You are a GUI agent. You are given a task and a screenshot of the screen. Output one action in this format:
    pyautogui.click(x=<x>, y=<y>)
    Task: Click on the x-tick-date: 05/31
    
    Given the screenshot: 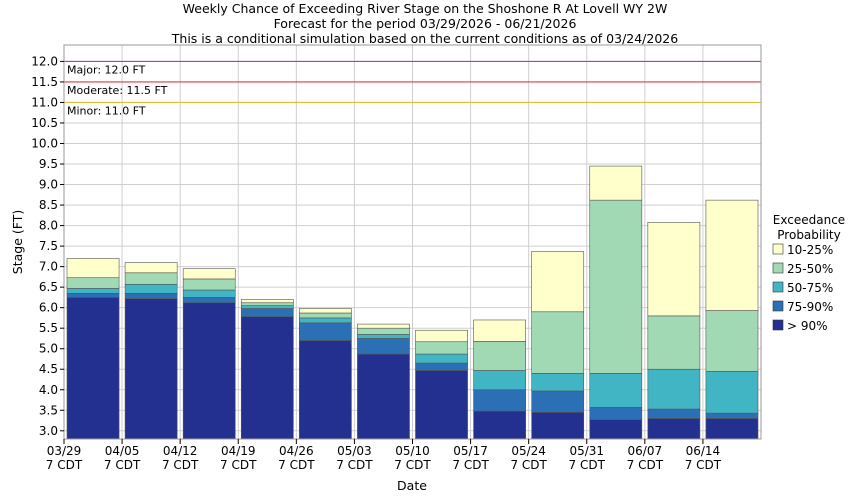 What is the action you would take?
    pyautogui.click(x=586, y=451)
    